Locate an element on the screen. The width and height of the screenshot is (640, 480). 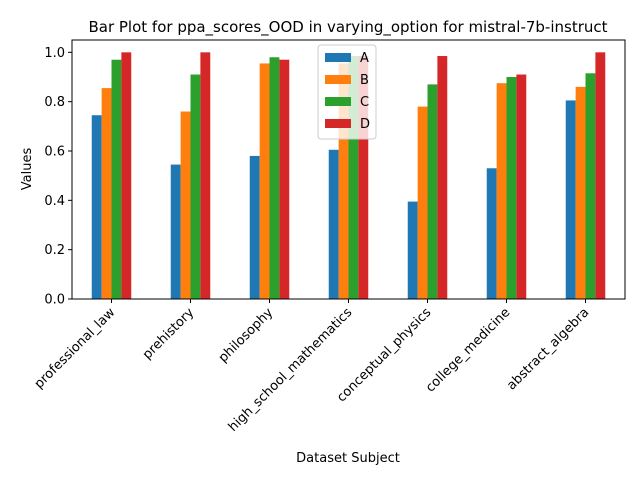
bar-C-philosophy is located at coordinates (274, 178).